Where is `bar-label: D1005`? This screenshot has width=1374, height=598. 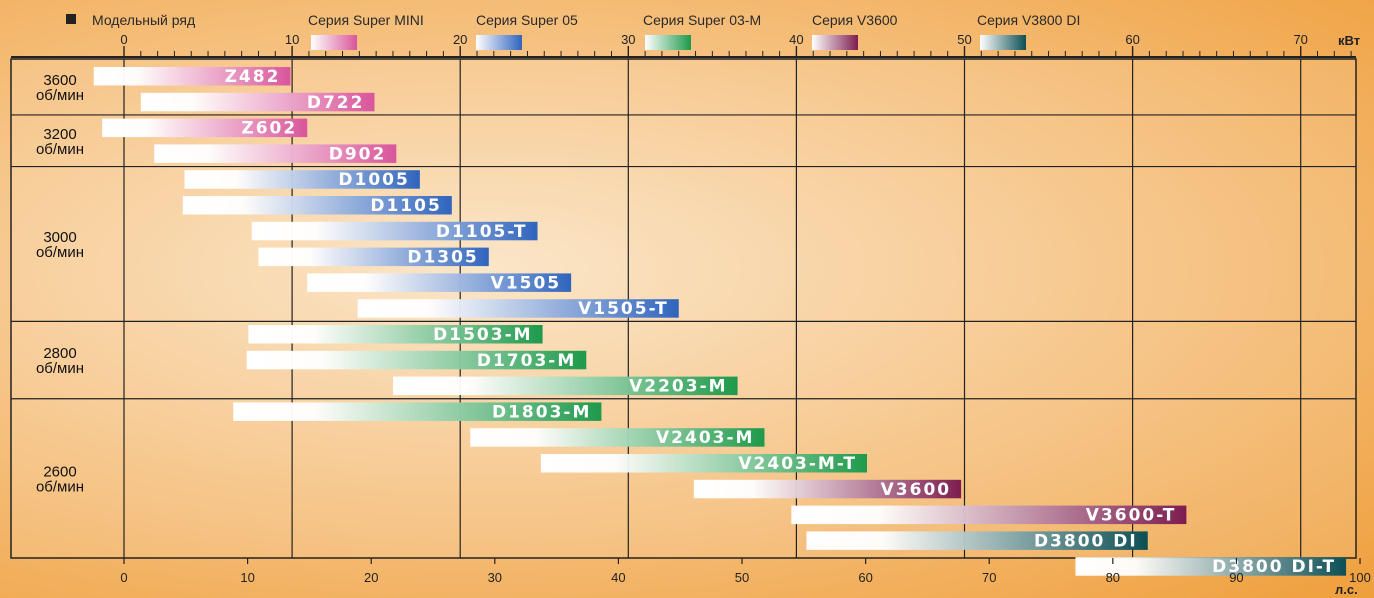
bar-label: D1005 is located at coordinates (373, 180).